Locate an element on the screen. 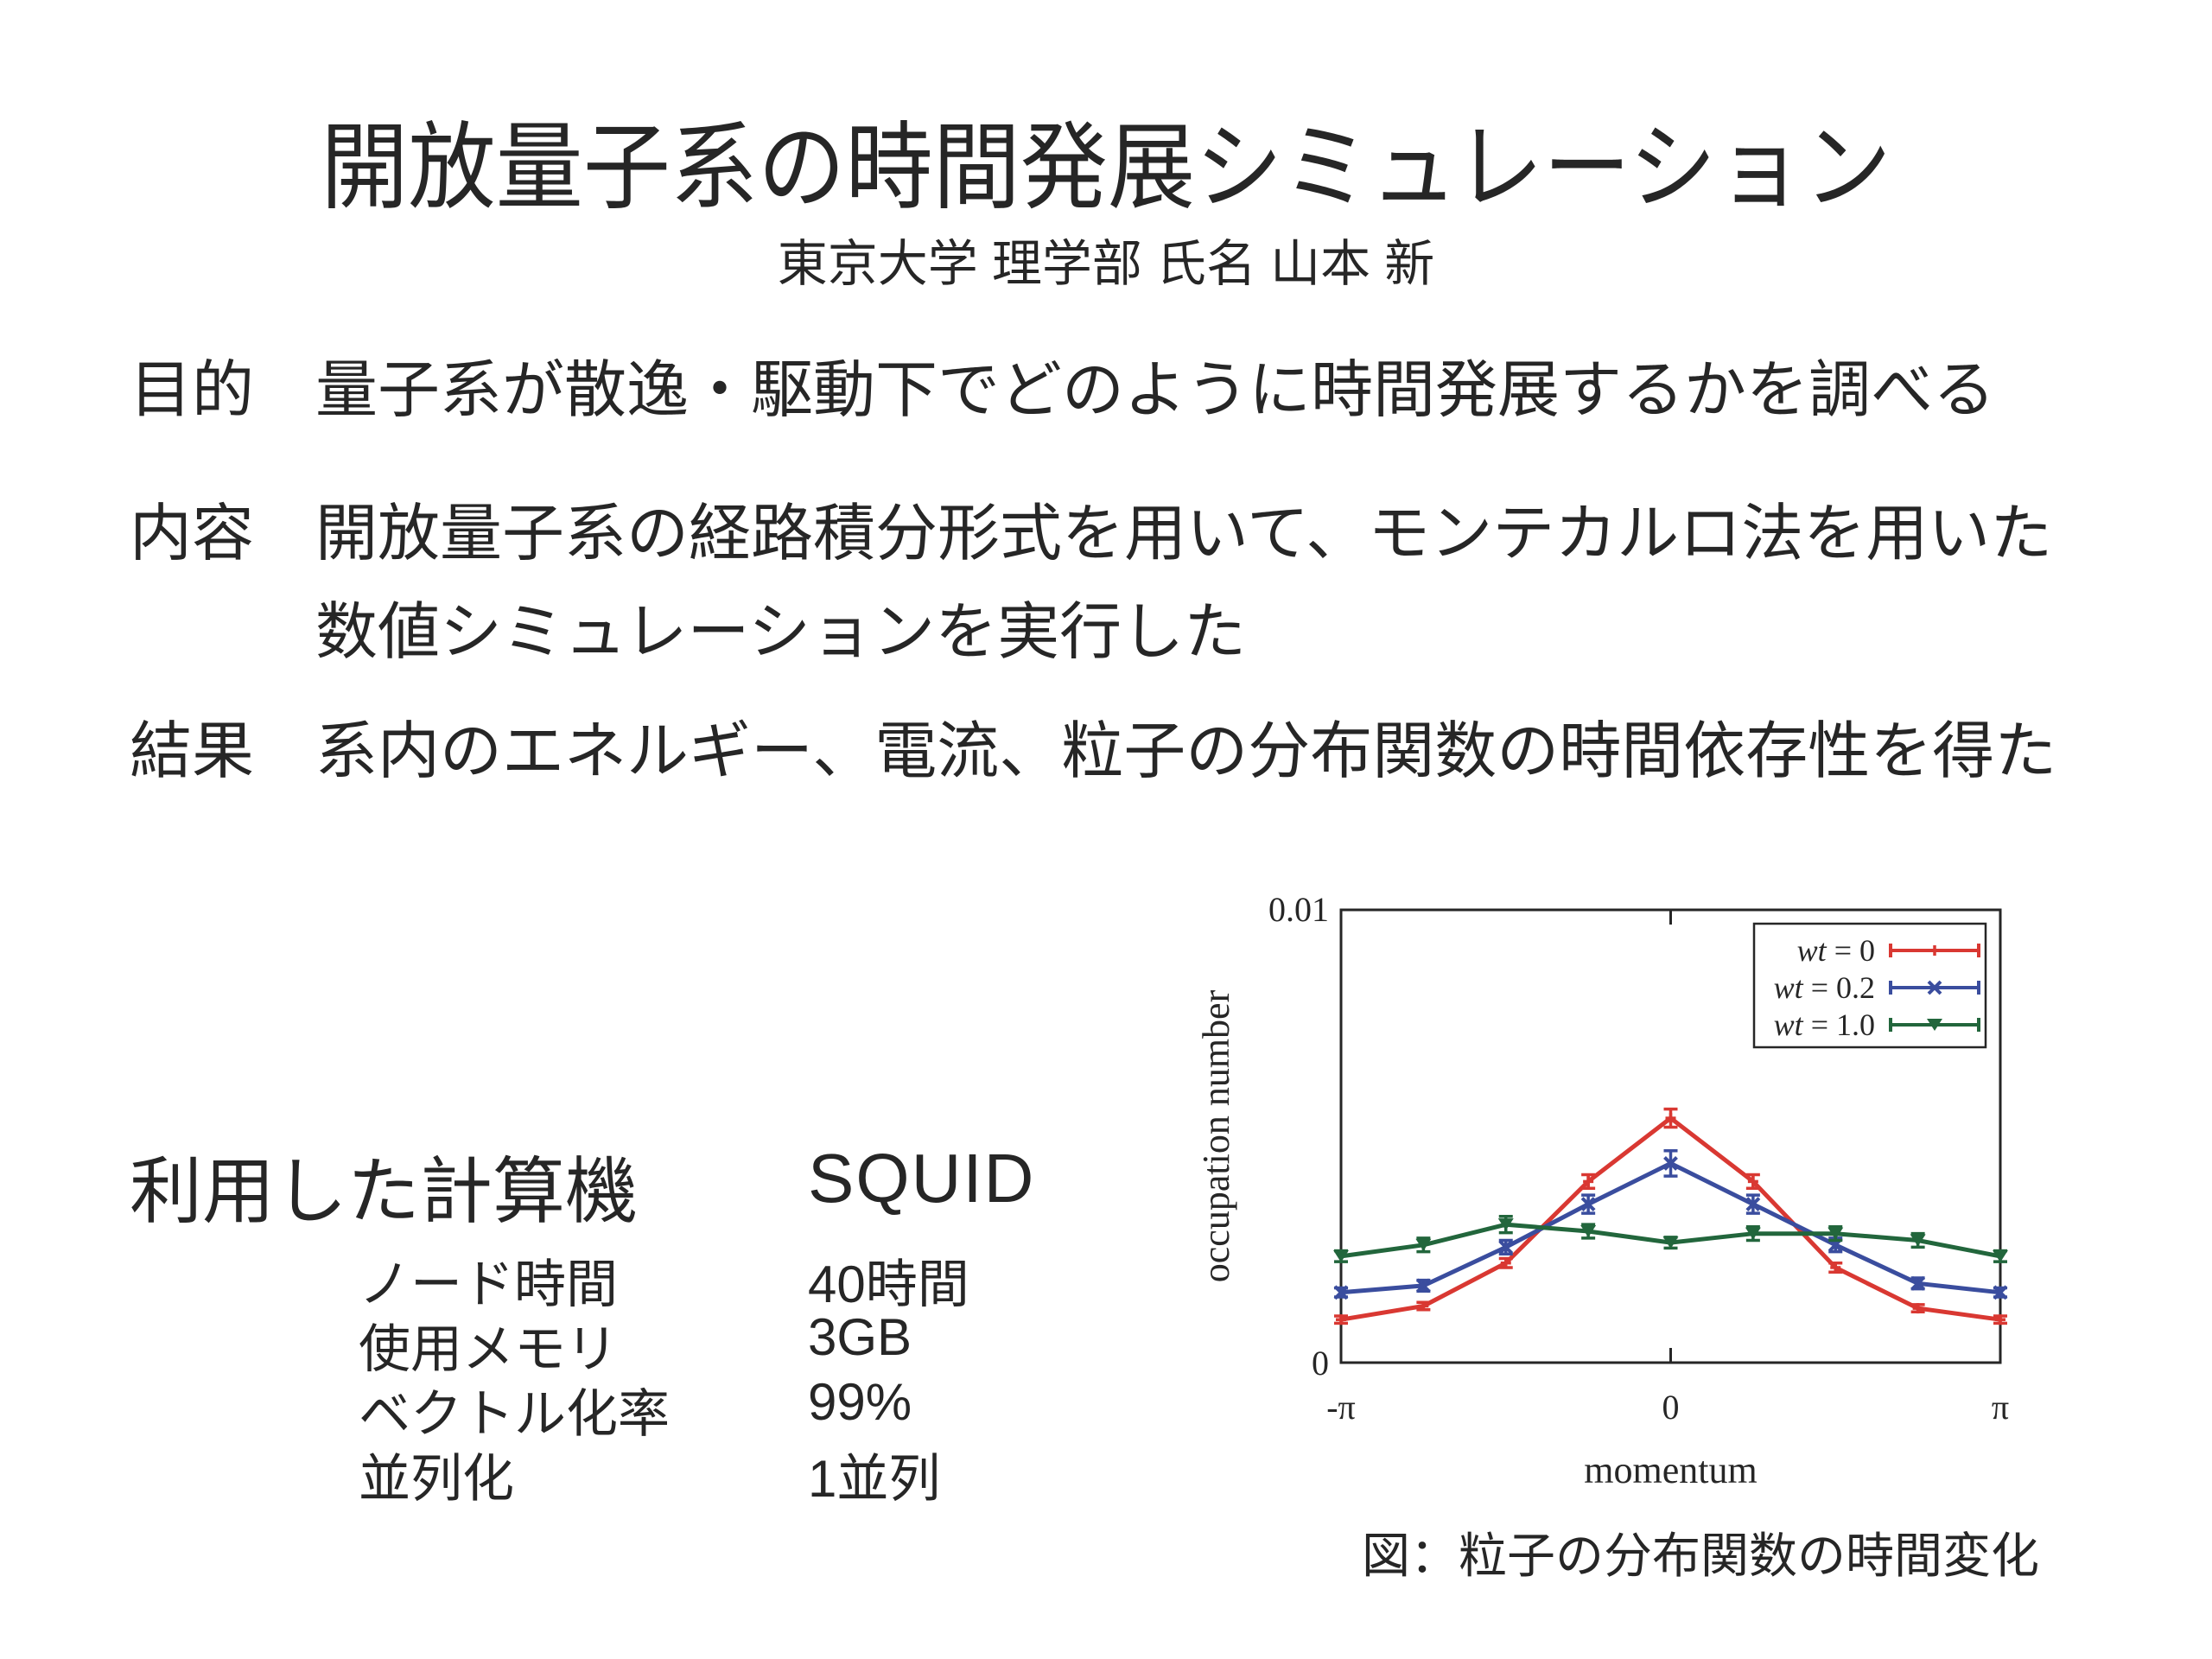  legend-box is located at coordinates (1869, 986).